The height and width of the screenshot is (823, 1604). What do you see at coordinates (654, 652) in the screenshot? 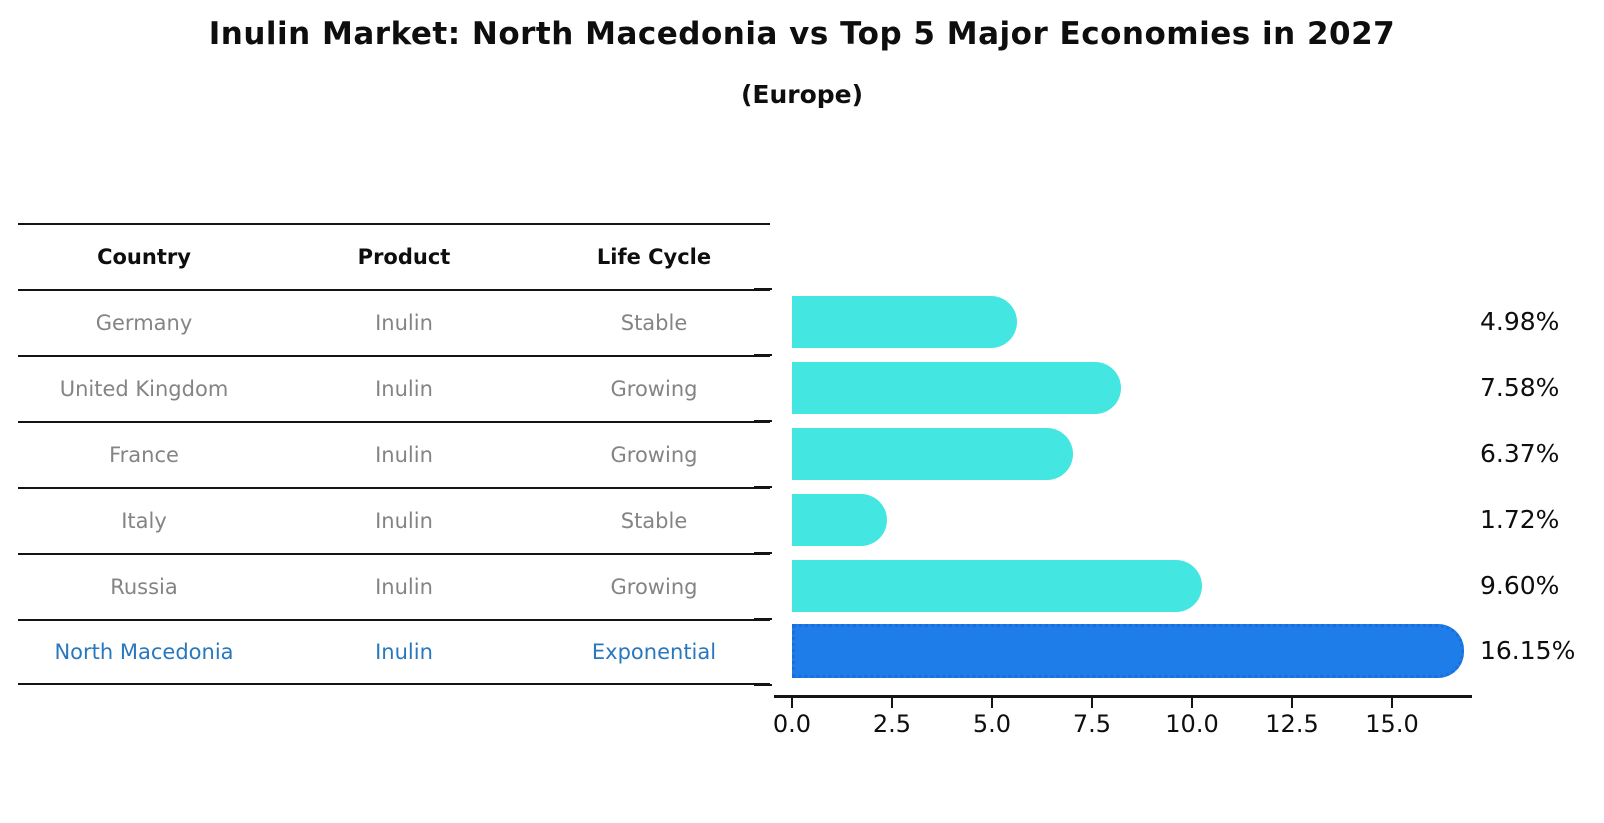
I see `cell-life-cycle: Exponential` at bounding box center [654, 652].